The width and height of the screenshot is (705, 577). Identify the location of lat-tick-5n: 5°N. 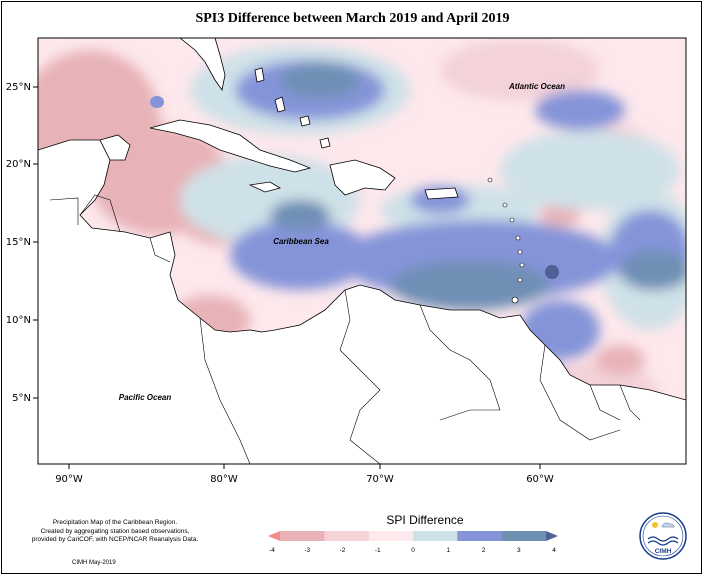
(21, 398).